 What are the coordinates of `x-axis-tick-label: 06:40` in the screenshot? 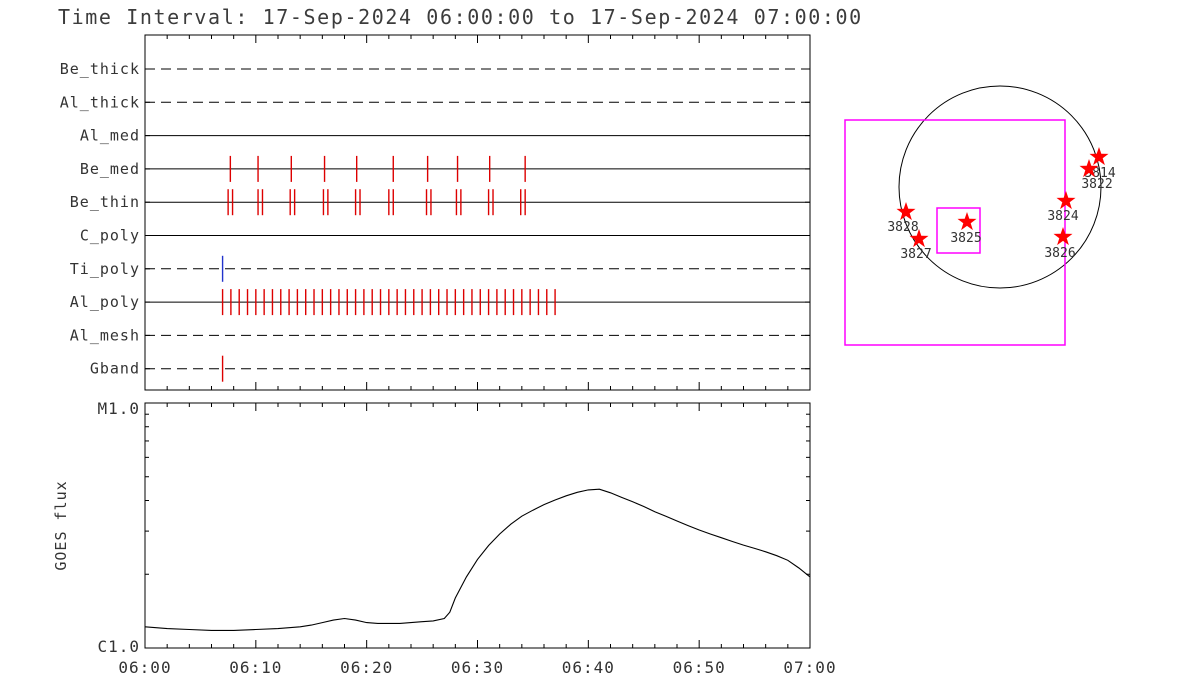 It's located at (588, 667).